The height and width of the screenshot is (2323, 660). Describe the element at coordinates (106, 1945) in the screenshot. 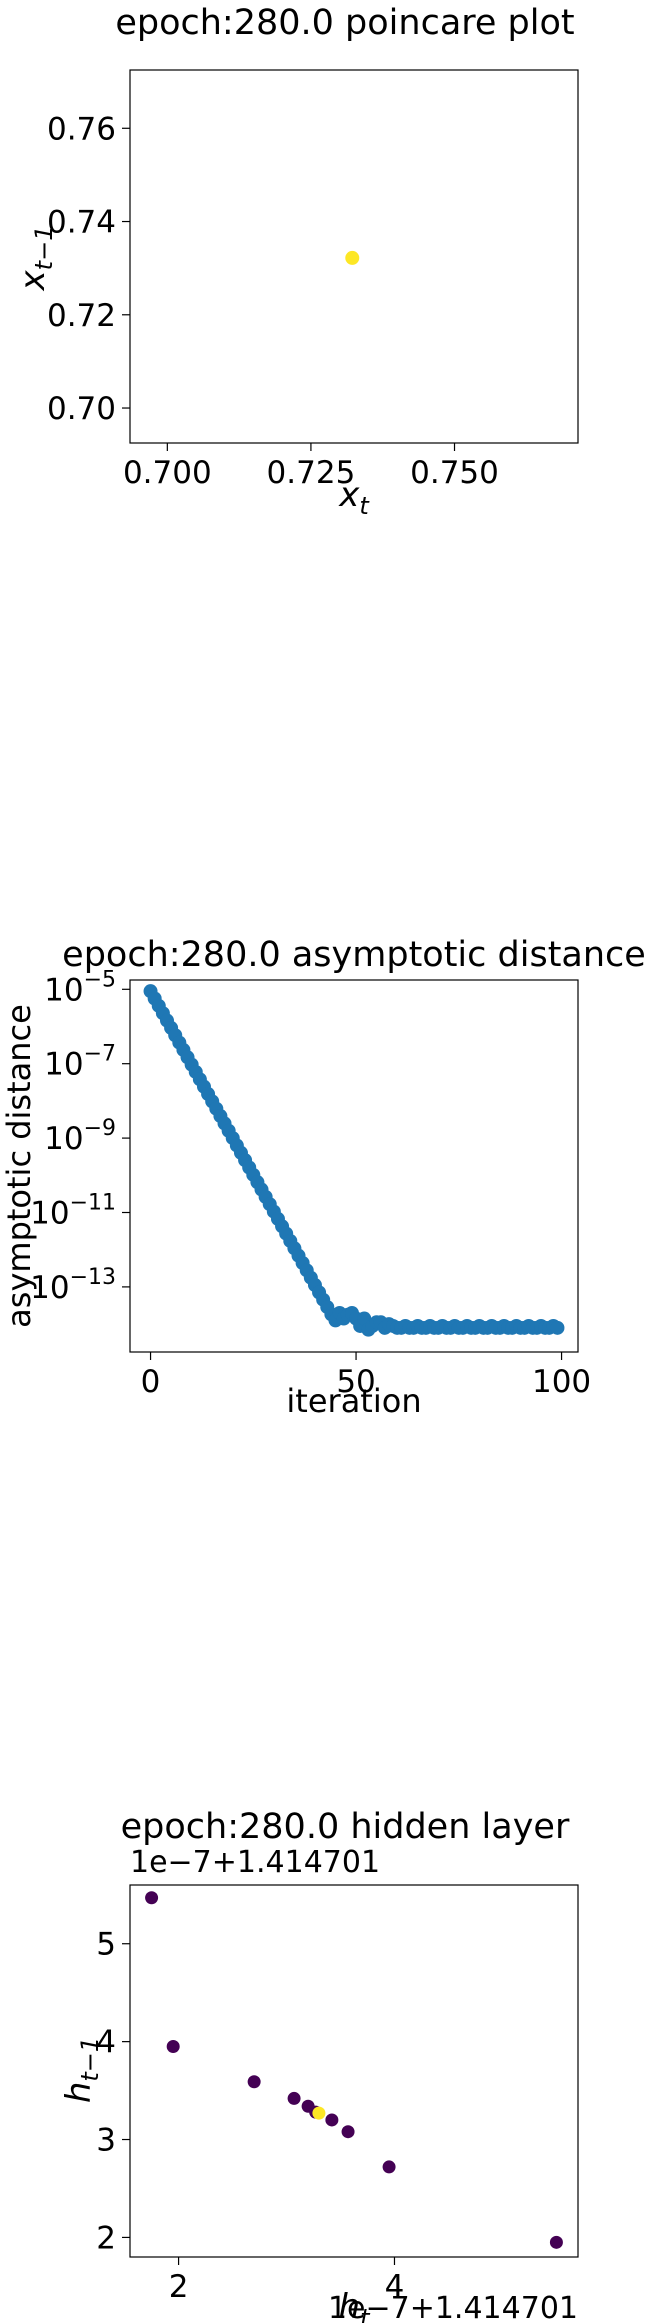

I see `hidden-layer-y-tick-label: 5` at that location.